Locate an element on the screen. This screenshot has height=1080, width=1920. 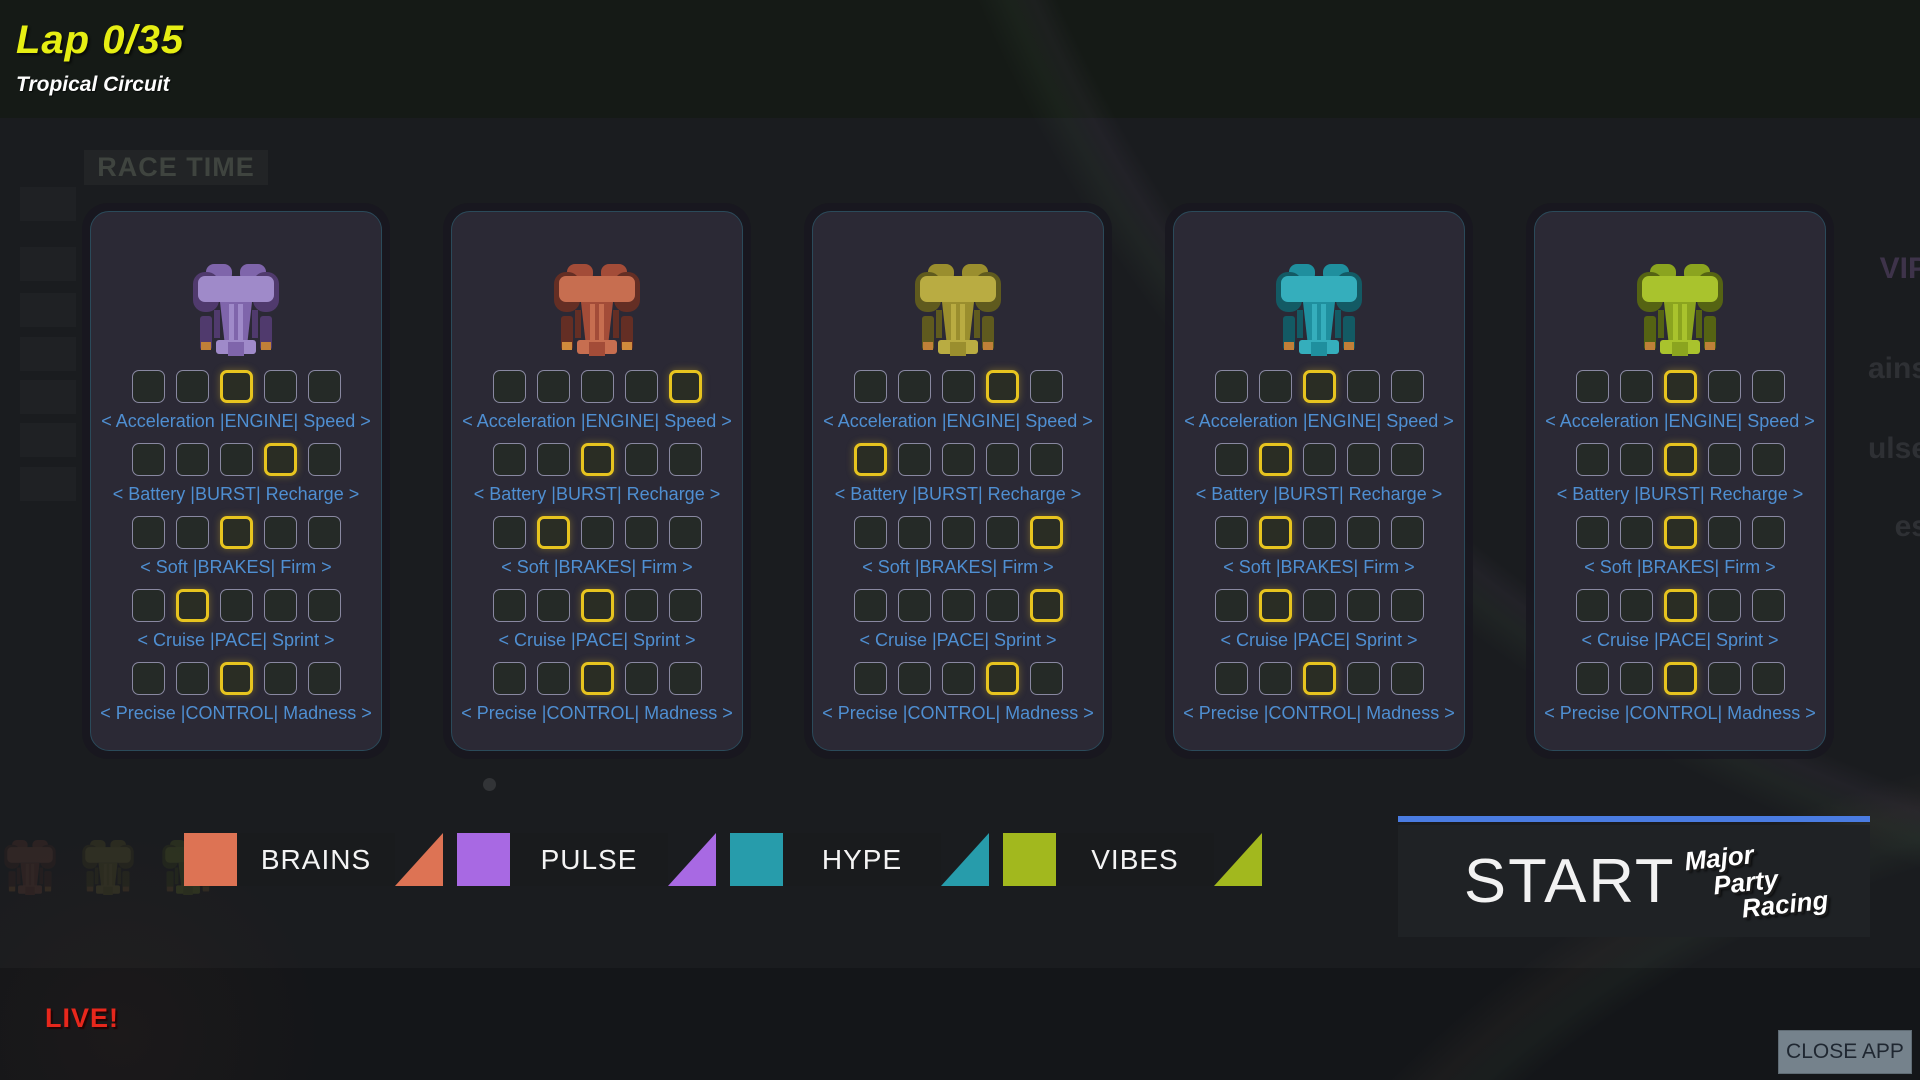
close-app-button: CLOSE APP is located at coordinates (1845, 1052).